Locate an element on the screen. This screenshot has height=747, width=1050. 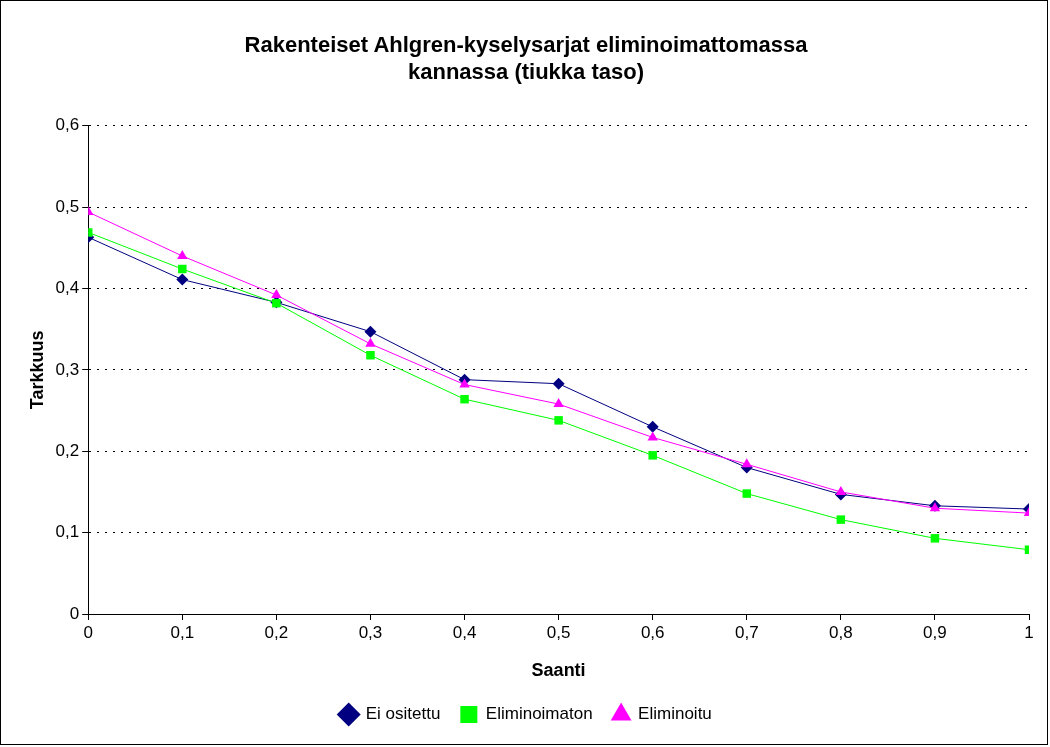
x-tick-label: 0,9 is located at coordinates (935, 632).